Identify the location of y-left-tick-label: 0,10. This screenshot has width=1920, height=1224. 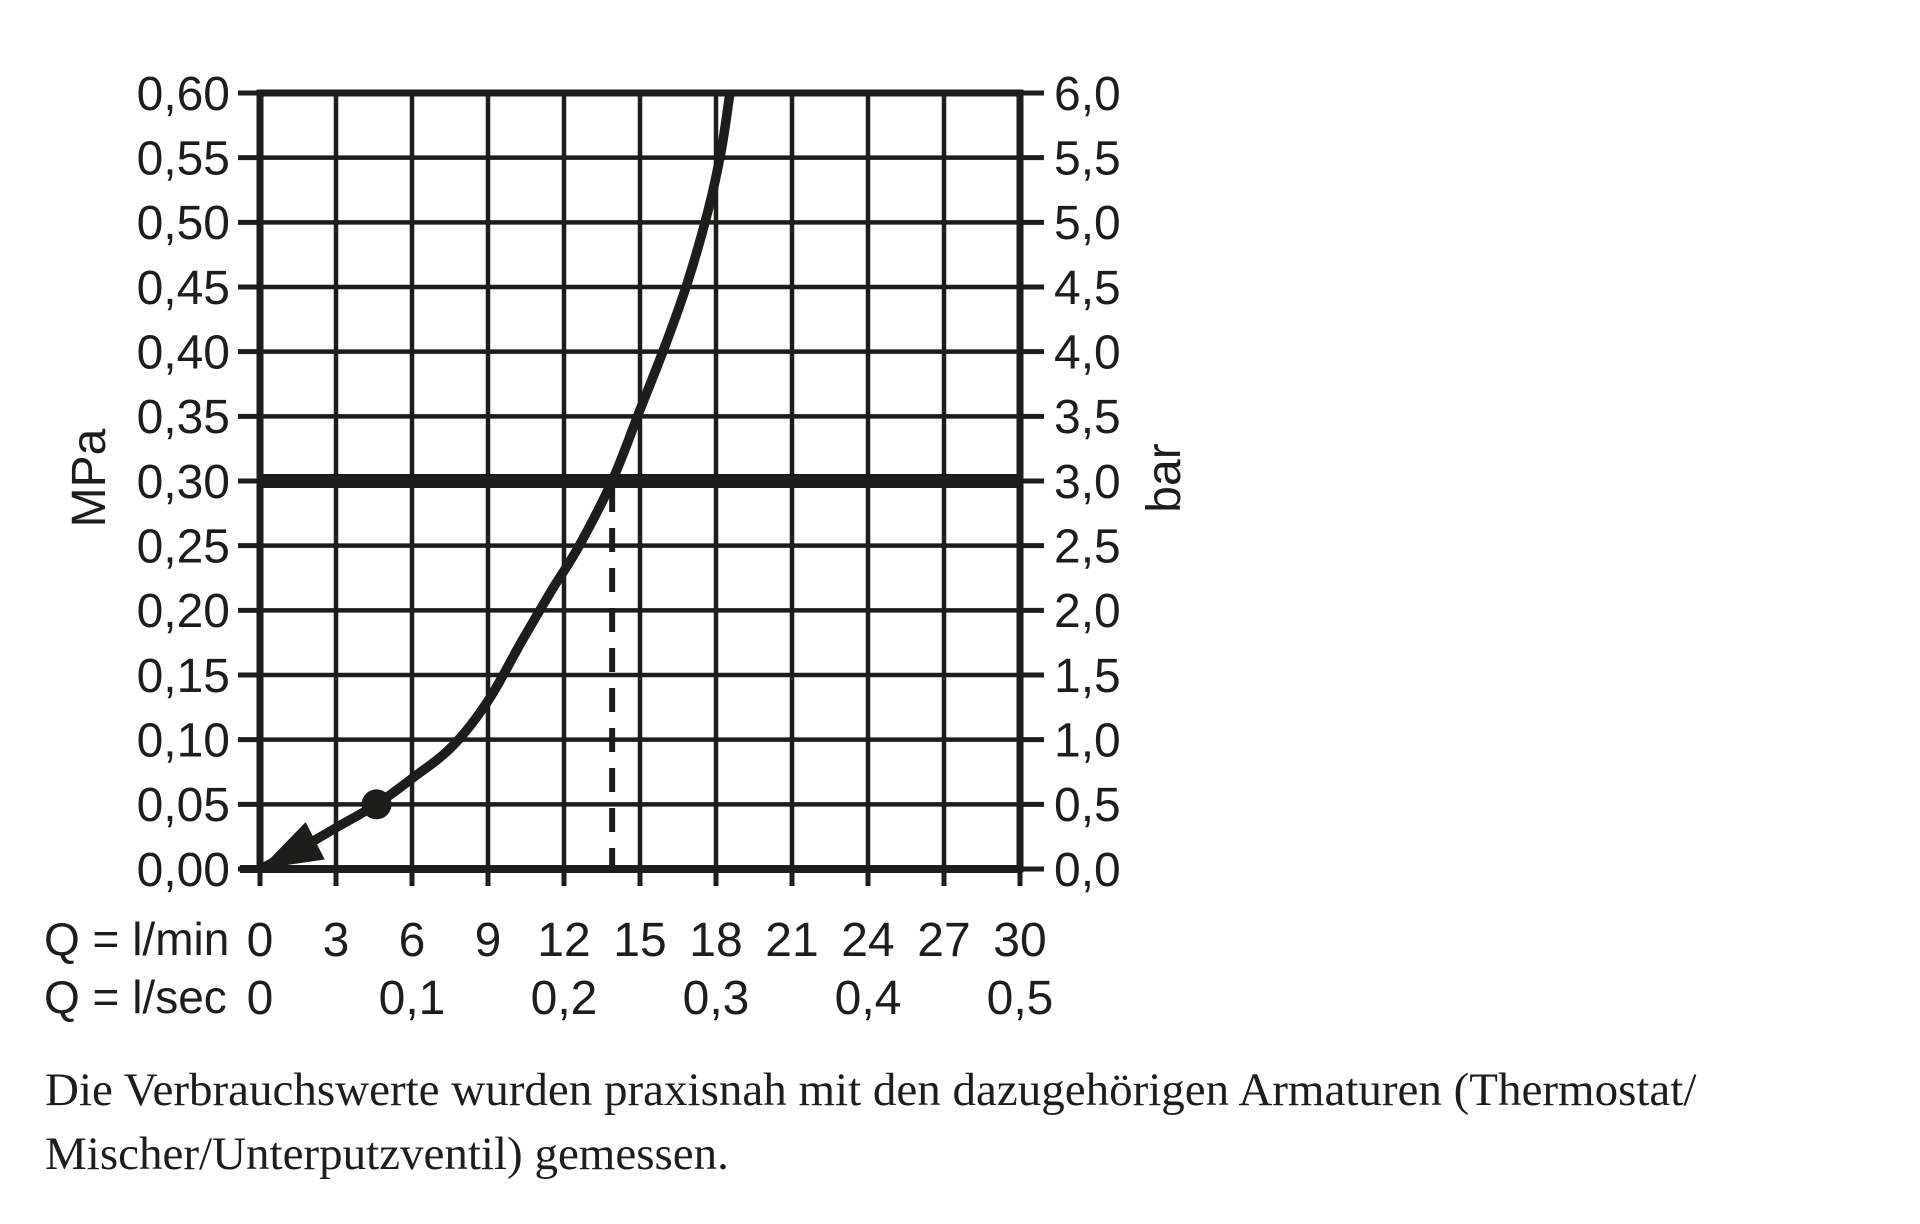
(183, 740).